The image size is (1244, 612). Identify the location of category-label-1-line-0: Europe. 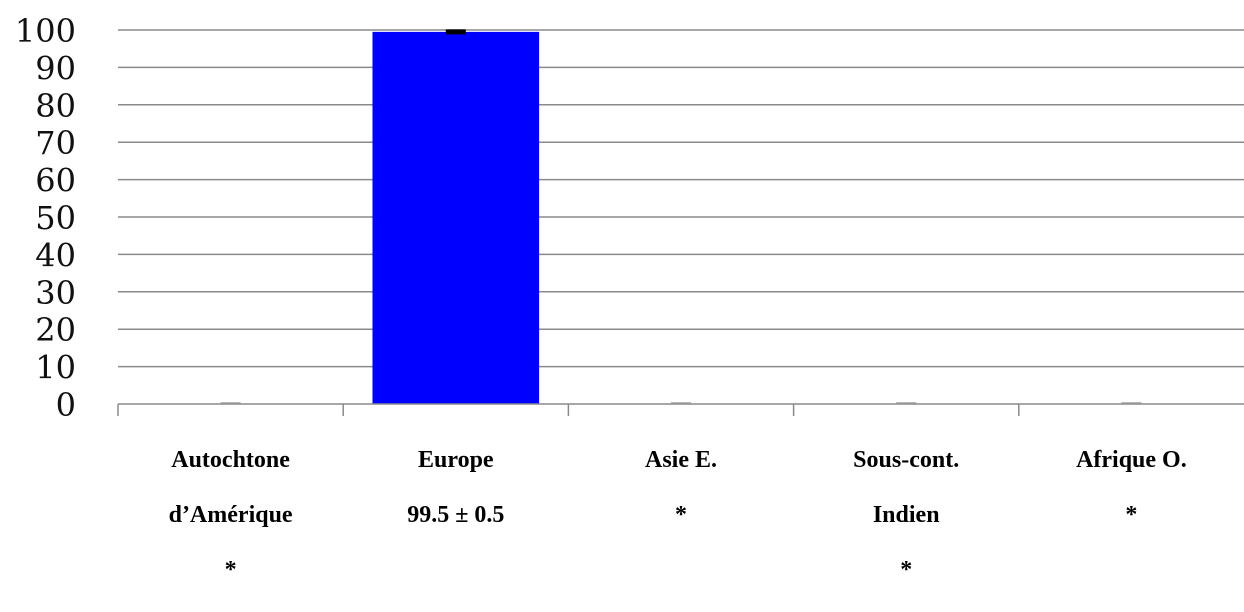
(456, 460).